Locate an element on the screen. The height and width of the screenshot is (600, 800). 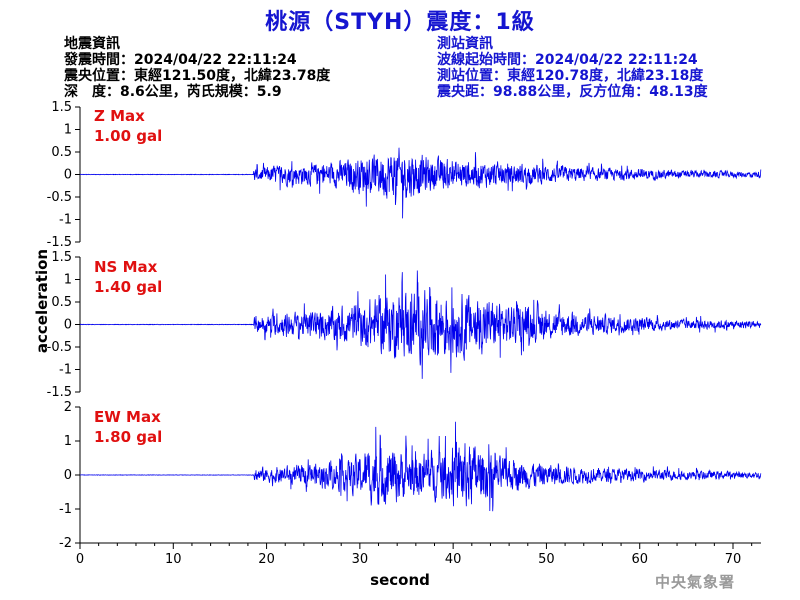
station-location: 測站位置：東經120.78度，北緯23.18度 is located at coordinates (570, 76).